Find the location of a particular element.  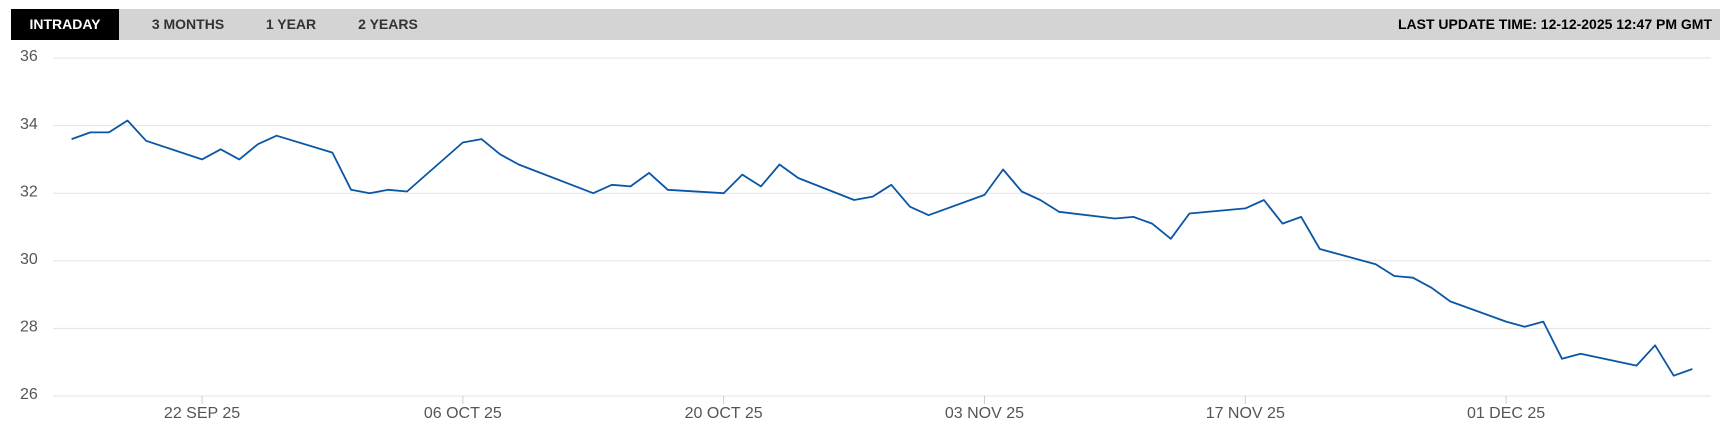

y-tick-label: 32 is located at coordinates (29, 191).